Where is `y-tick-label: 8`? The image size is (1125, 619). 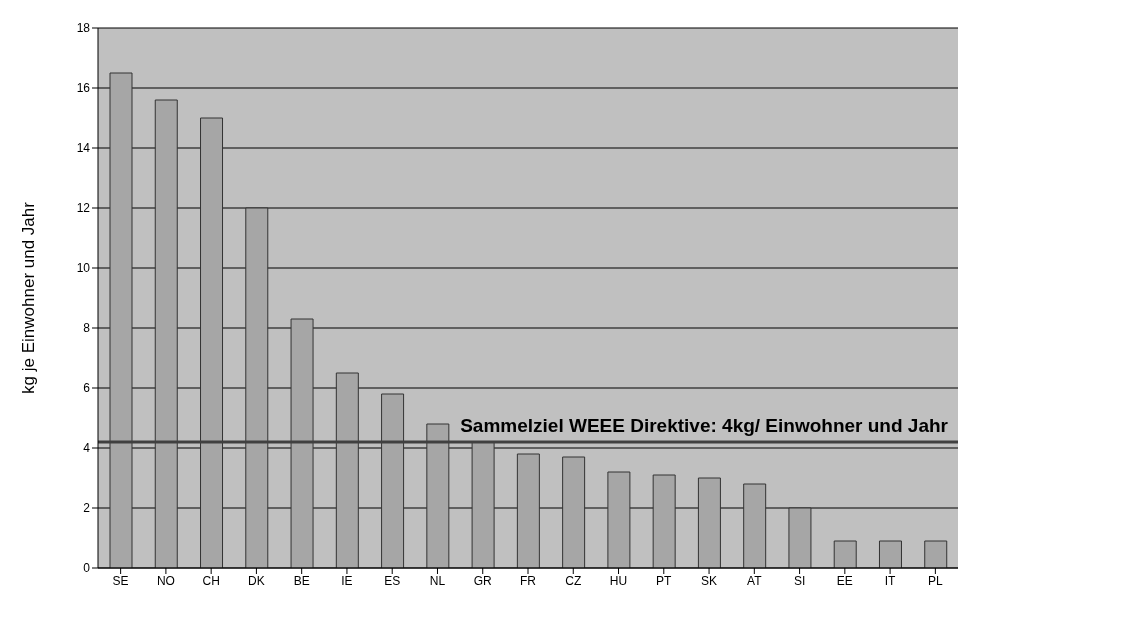
y-tick-label: 8 is located at coordinates (87, 328).